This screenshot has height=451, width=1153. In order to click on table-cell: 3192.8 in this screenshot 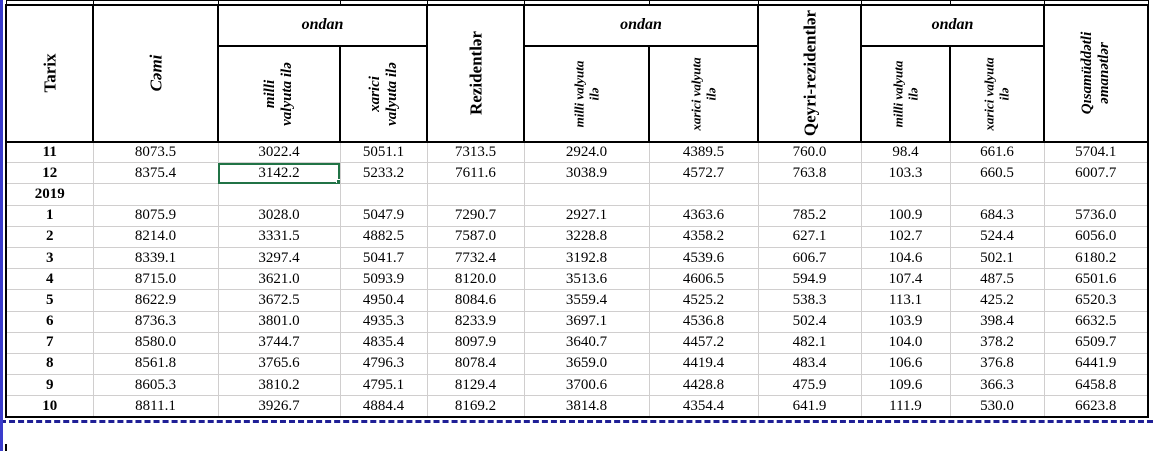, I will do `click(586, 258)`.